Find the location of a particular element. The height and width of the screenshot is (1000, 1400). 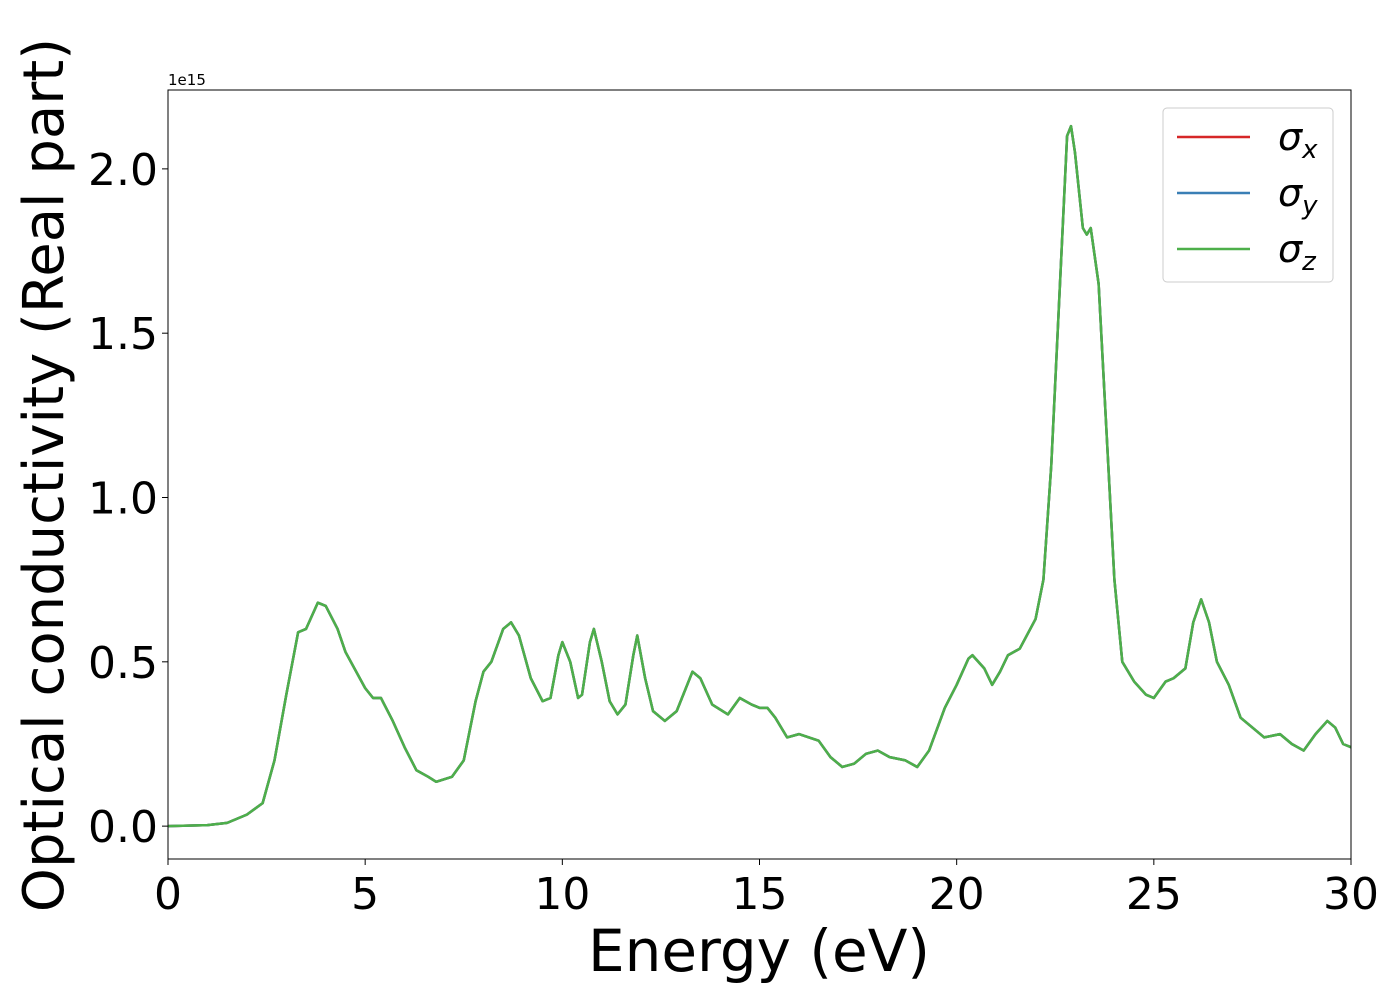

y-axis-label: Optical conductivity (Real part) is located at coordinates (44, 475).